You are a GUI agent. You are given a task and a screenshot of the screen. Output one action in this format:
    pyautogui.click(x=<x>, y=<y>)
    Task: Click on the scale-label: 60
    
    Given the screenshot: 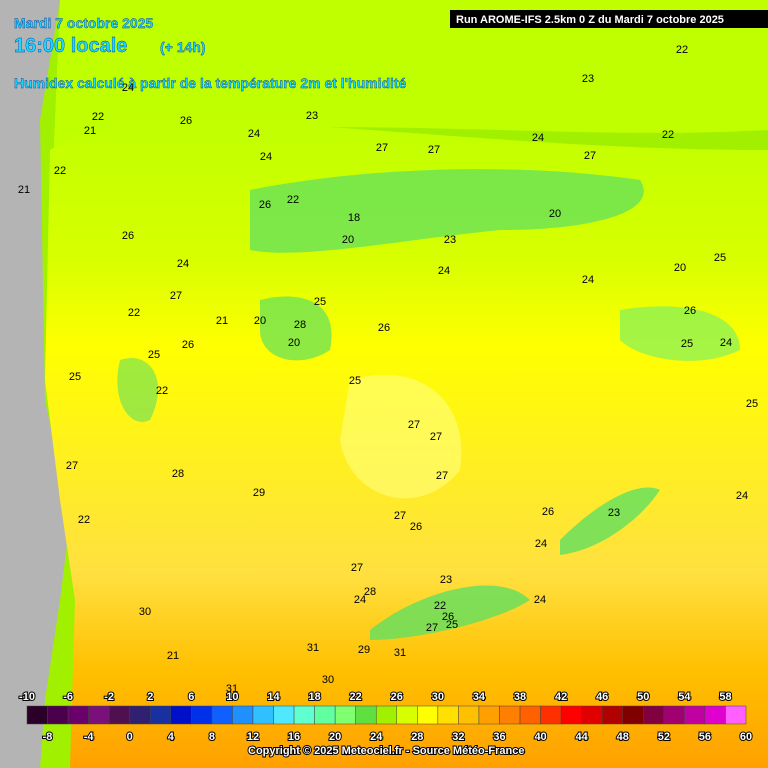 What is the action you would take?
    pyautogui.click(x=746, y=737)
    